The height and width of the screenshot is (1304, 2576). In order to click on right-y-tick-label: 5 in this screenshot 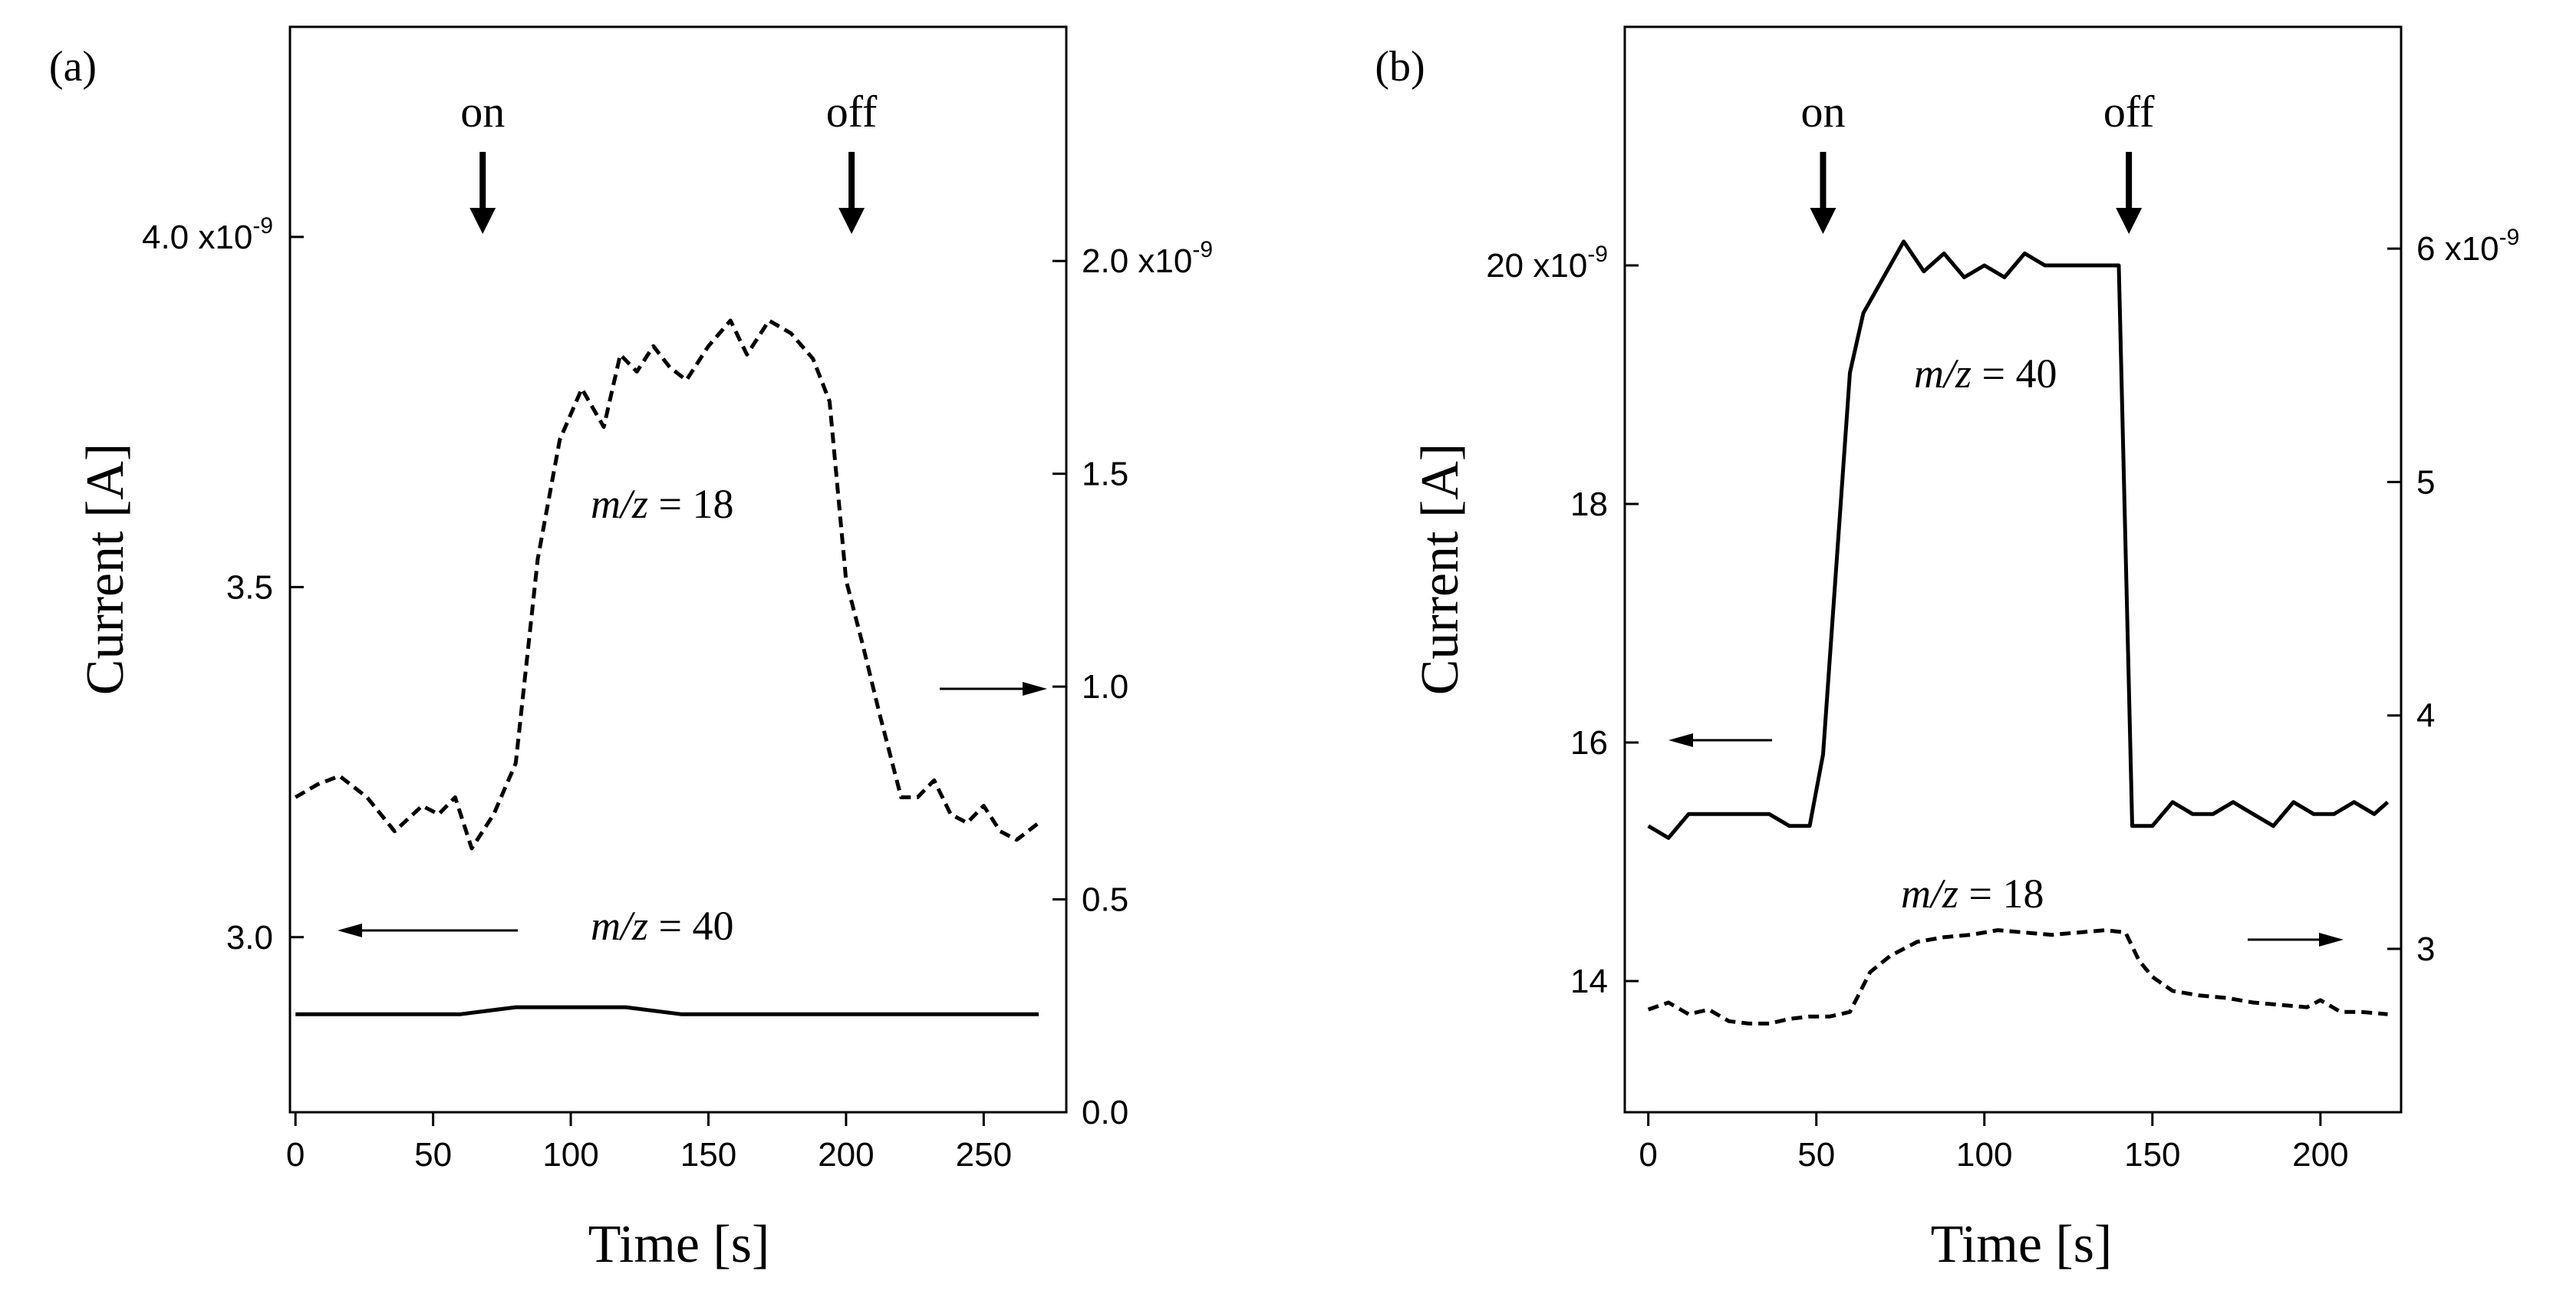, I will do `click(2425, 482)`.